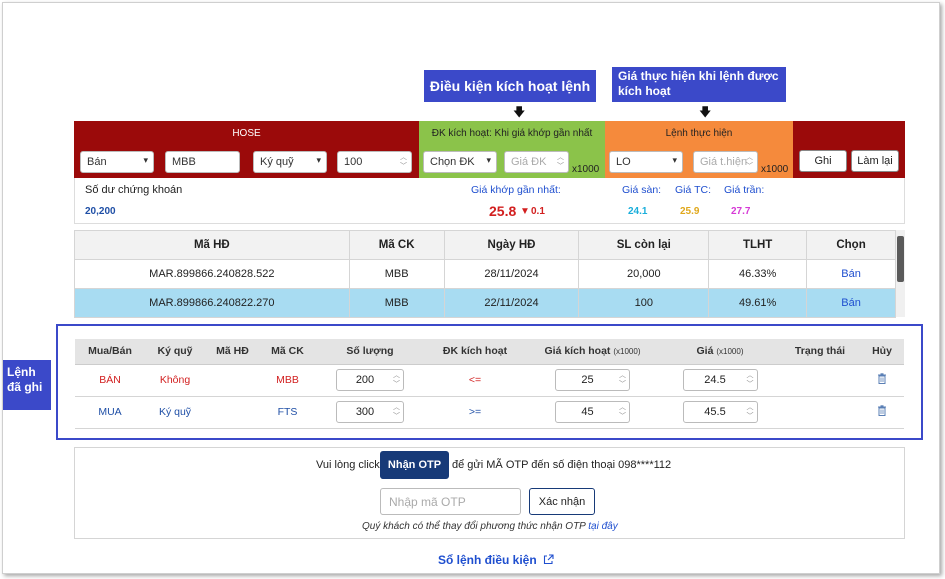 This screenshot has height=579, width=945. Describe the element at coordinates (882, 352) in the screenshot. I see `col-cancel: Hủy` at that location.